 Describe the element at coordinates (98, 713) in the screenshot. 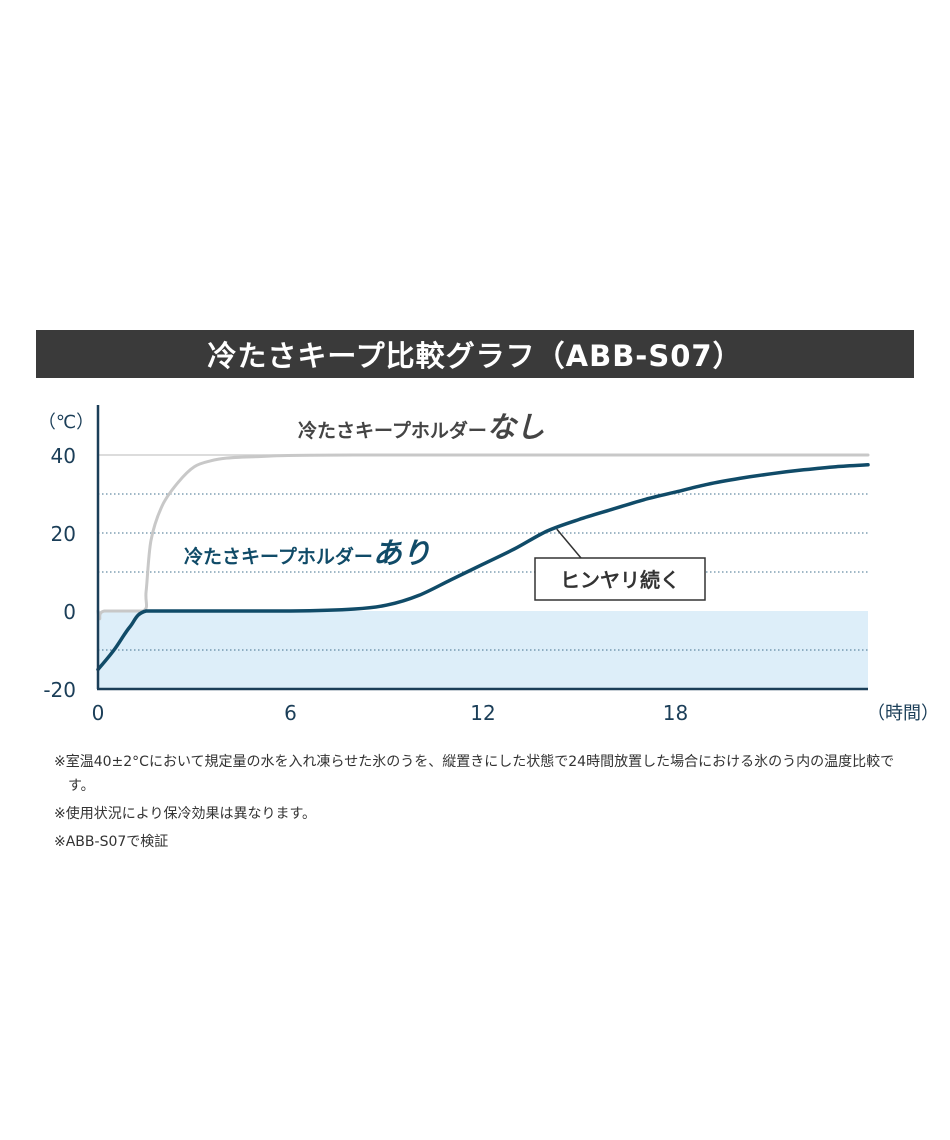

I see `x-tick-label: 0` at that location.